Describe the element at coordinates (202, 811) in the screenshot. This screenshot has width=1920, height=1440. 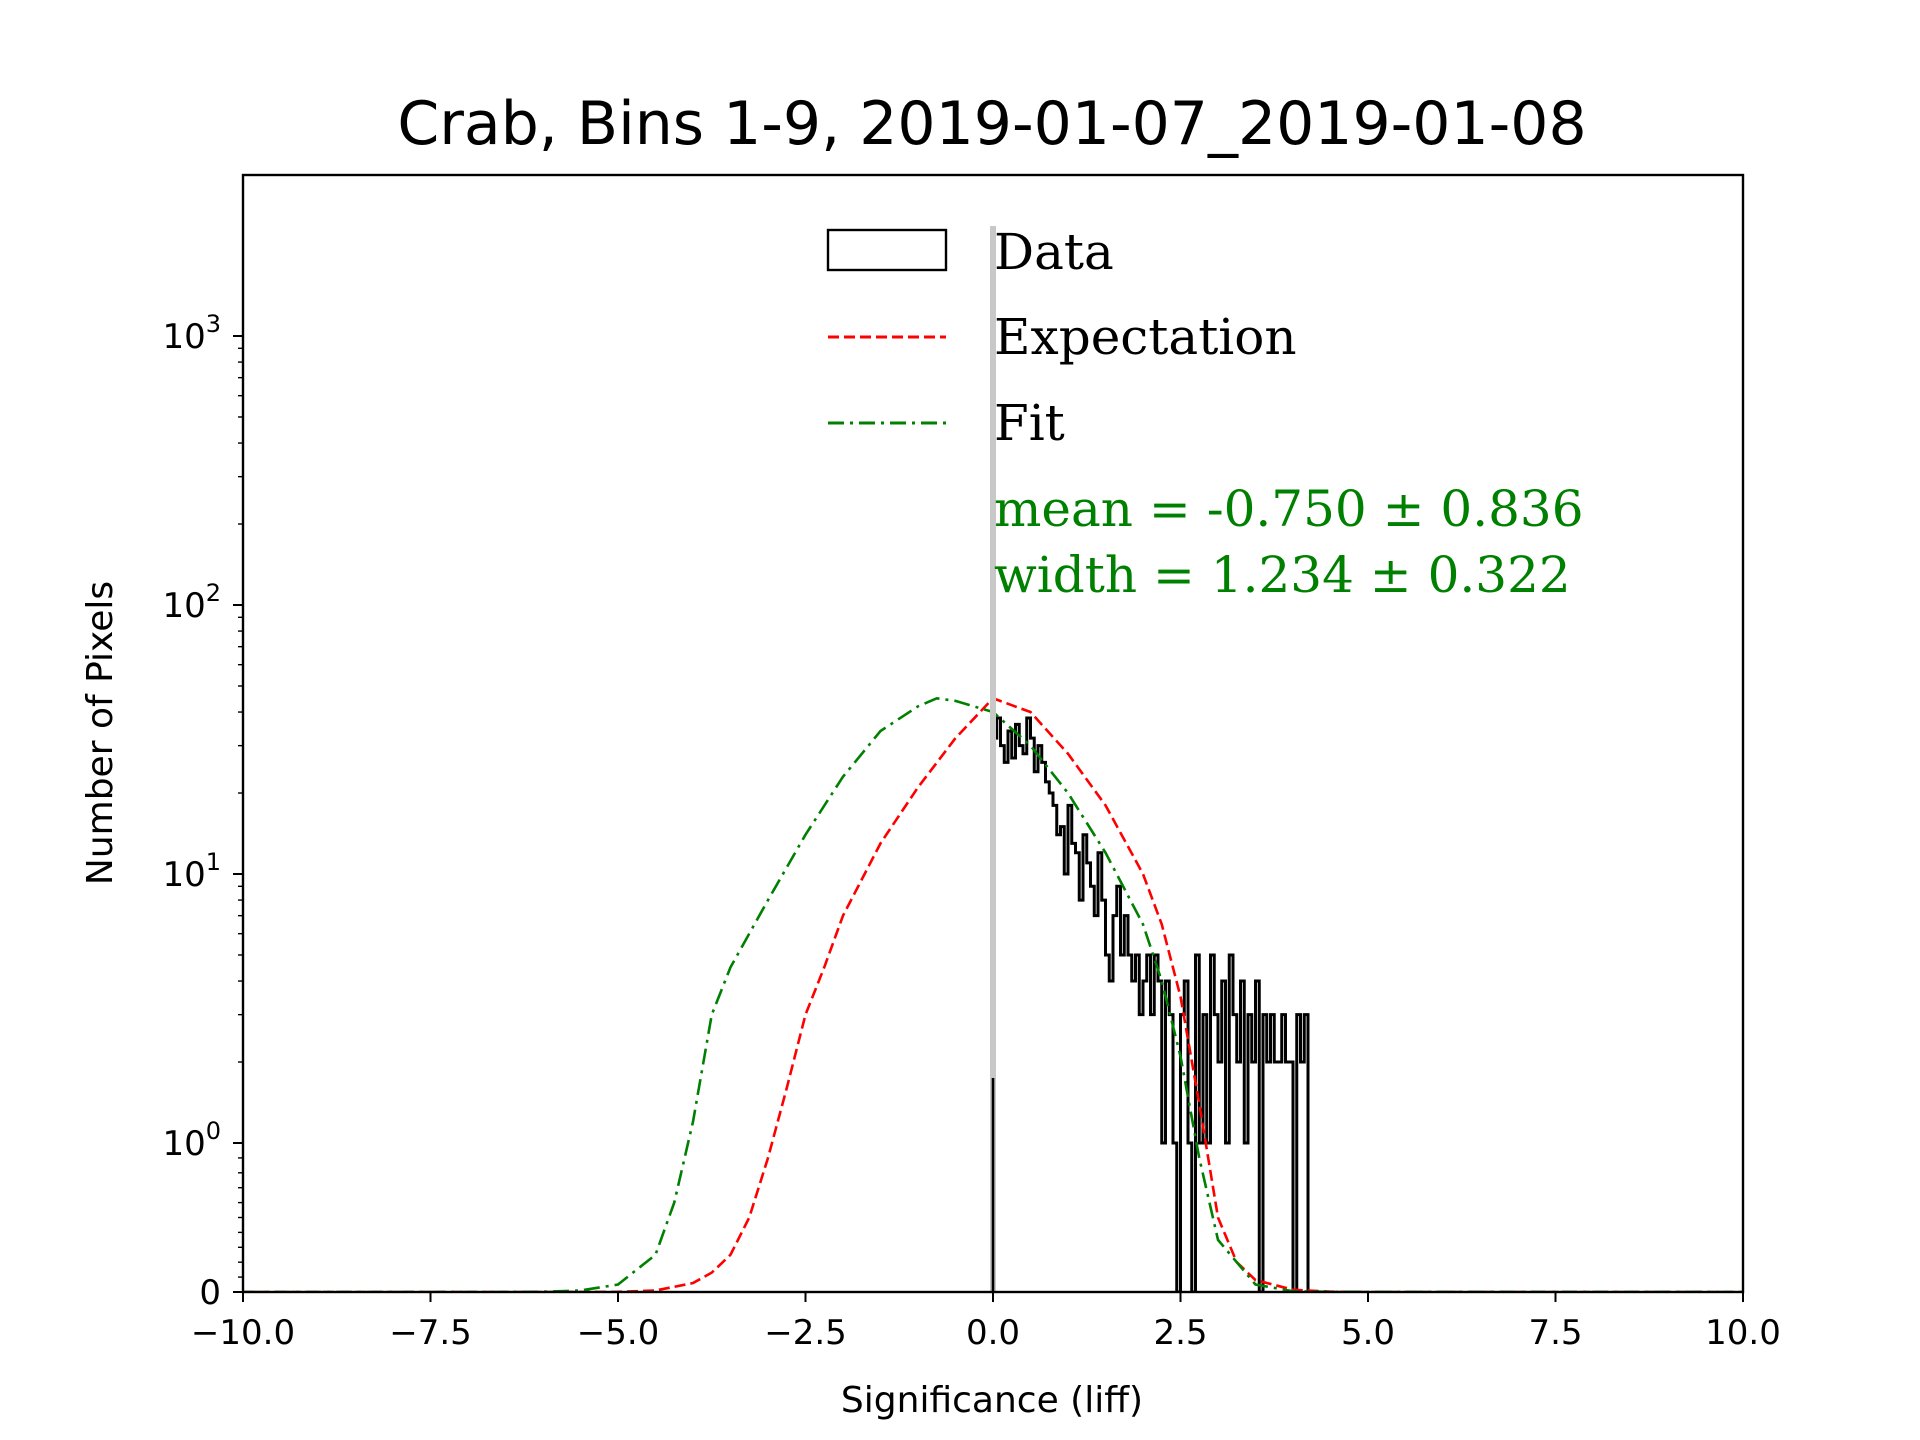
I see `y-axis-ticks: 0 100 10¹ 10² 10³` at that location.